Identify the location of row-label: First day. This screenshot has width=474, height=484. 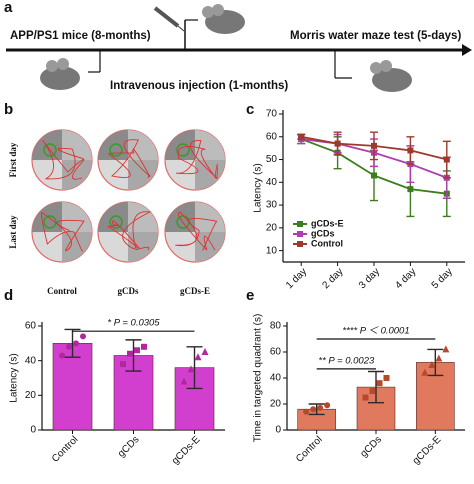
(13, 159).